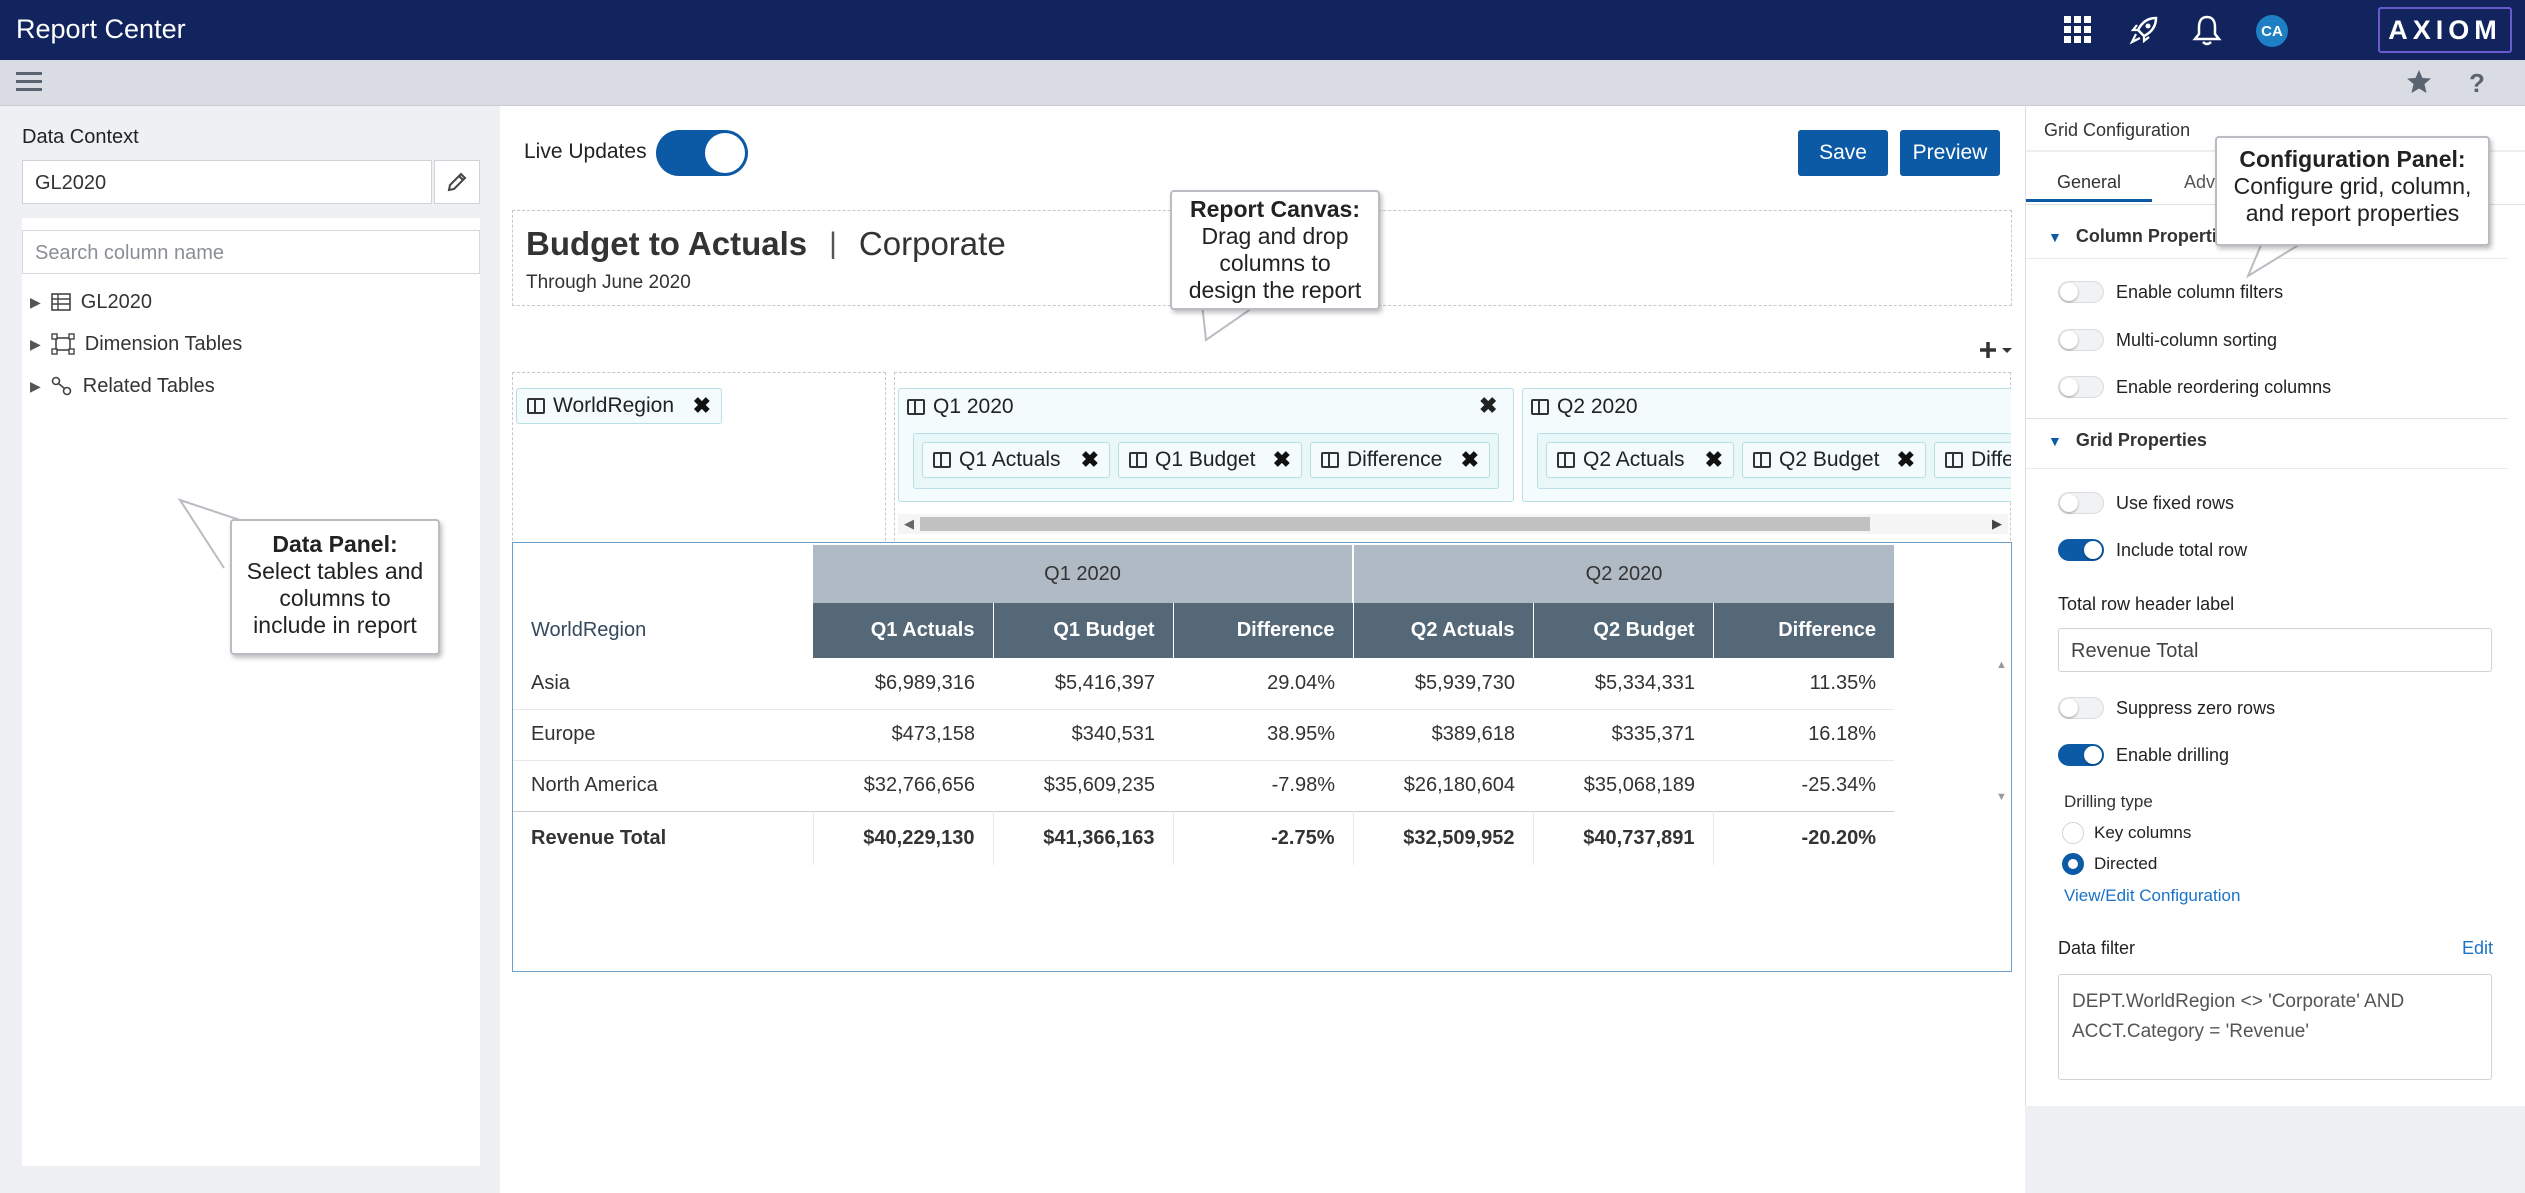 The image size is (2525, 1193). I want to click on toggle-row: Use fixed rows, so click(2146, 503).